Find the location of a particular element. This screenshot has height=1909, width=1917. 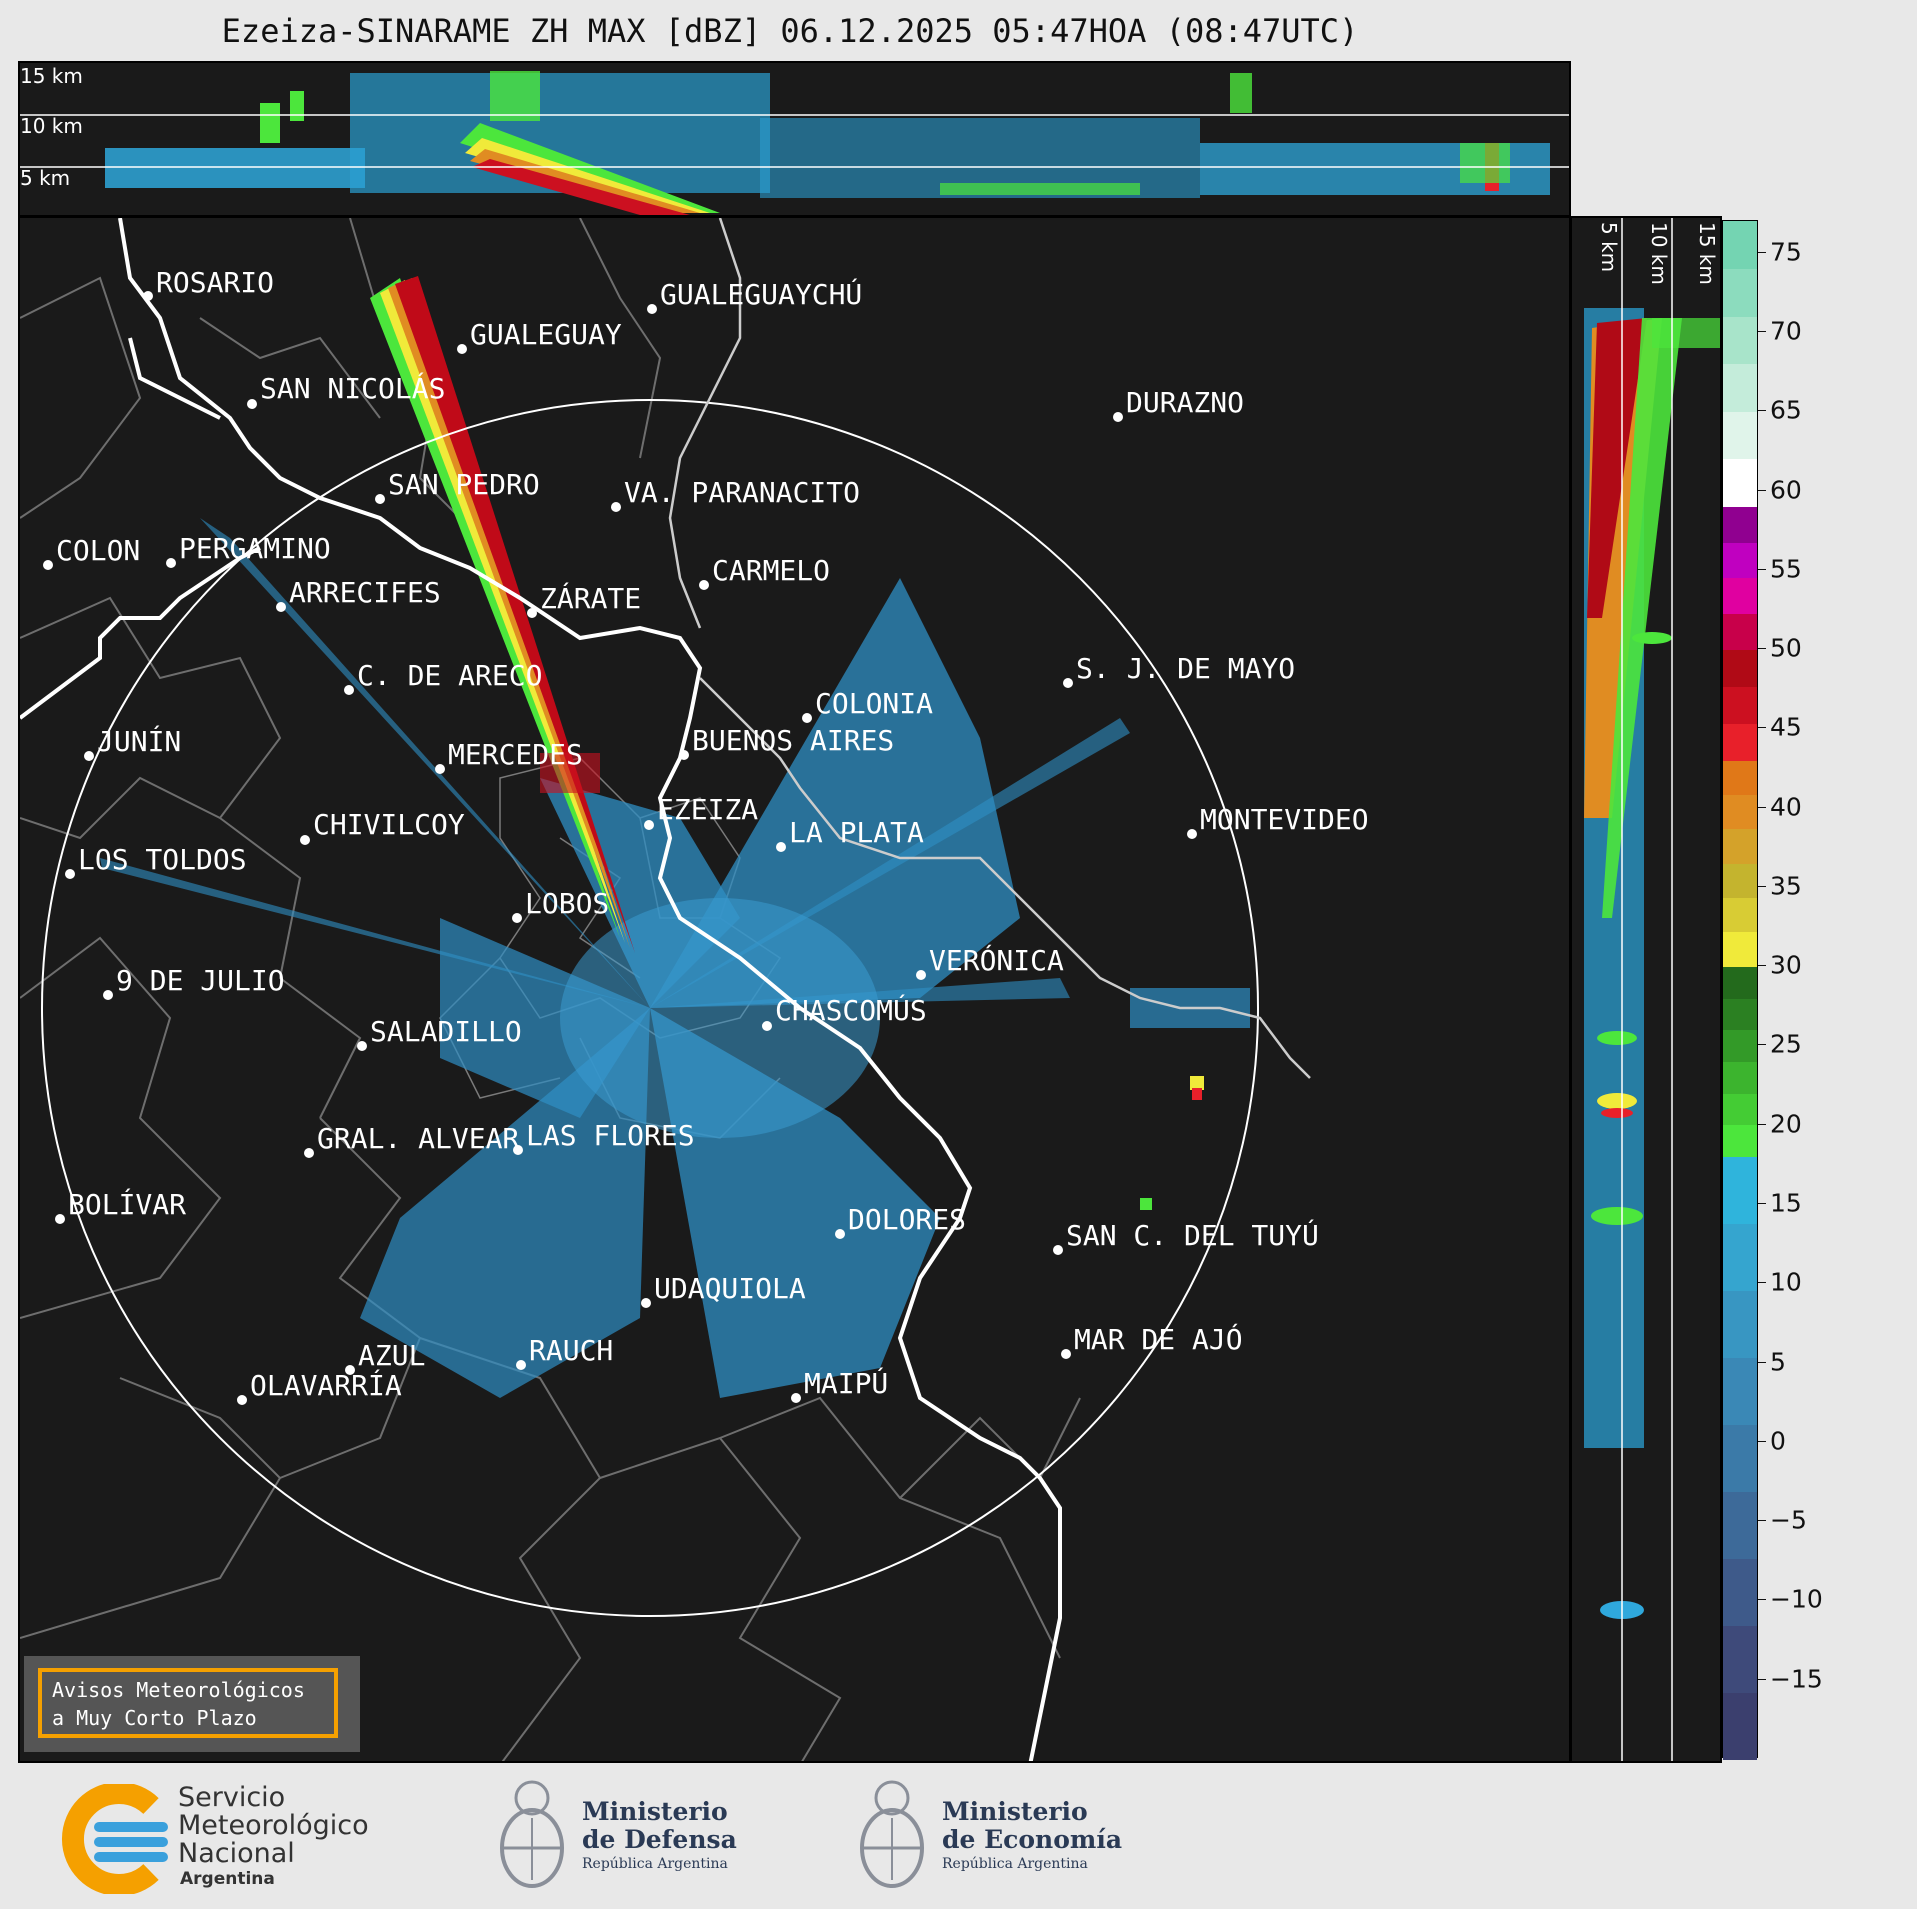

city-mercedes: MERCEDES is located at coordinates (515, 754).